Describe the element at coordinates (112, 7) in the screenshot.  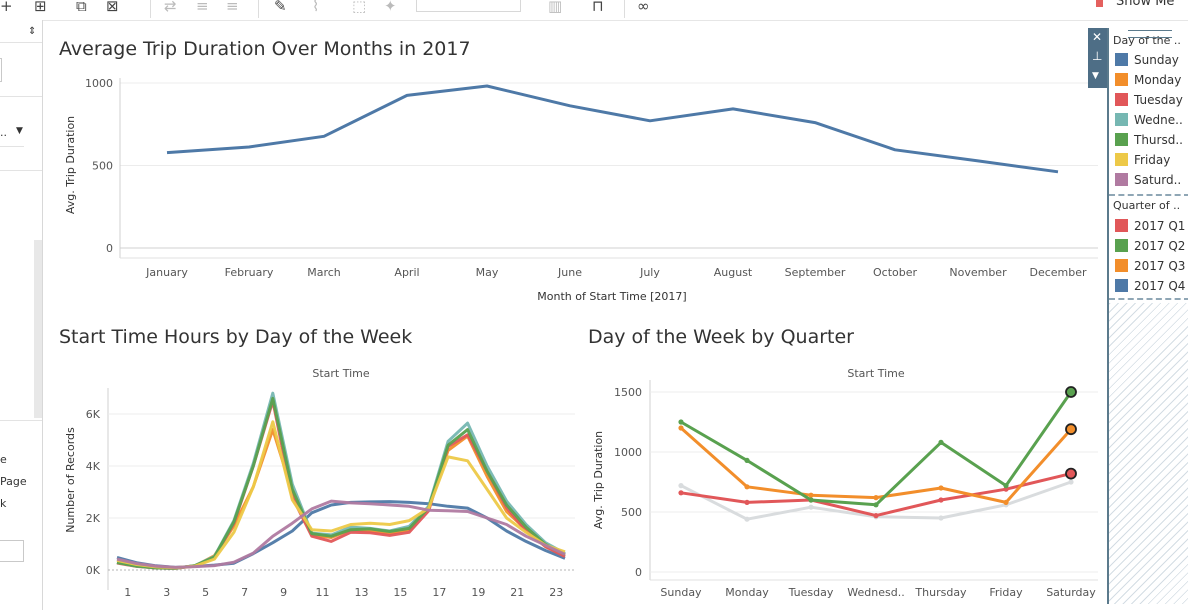
I see `clear-sheet-icon: ⊠` at that location.